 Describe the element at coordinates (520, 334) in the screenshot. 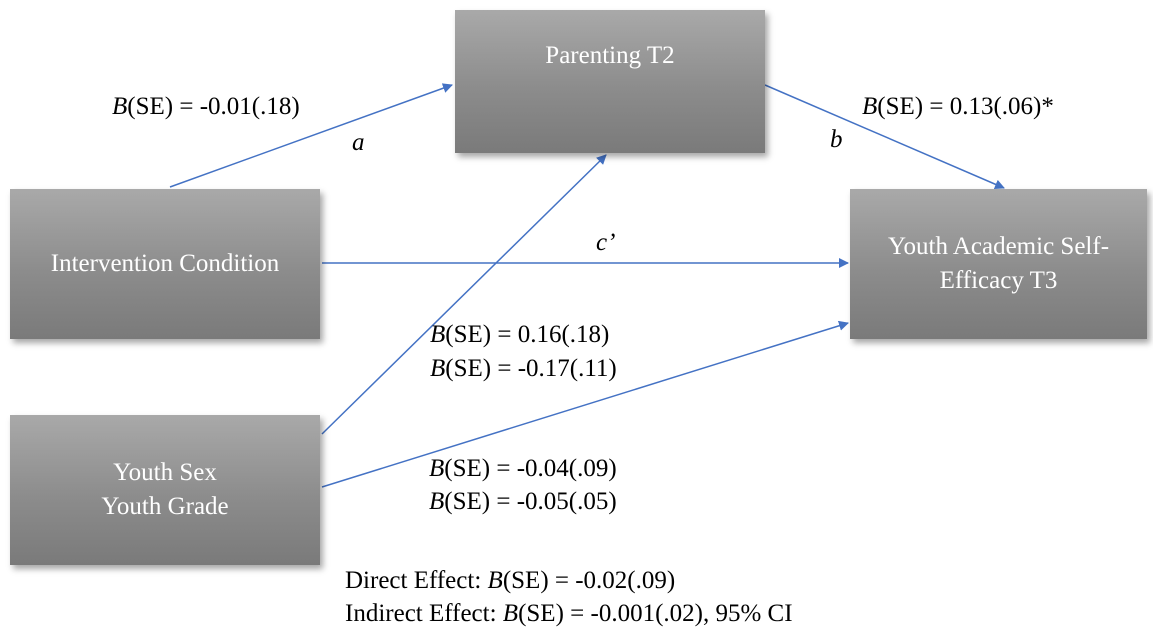

I see `covariates-to-parenting-coef-1: B(SE) = 0.16(.18)` at that location.